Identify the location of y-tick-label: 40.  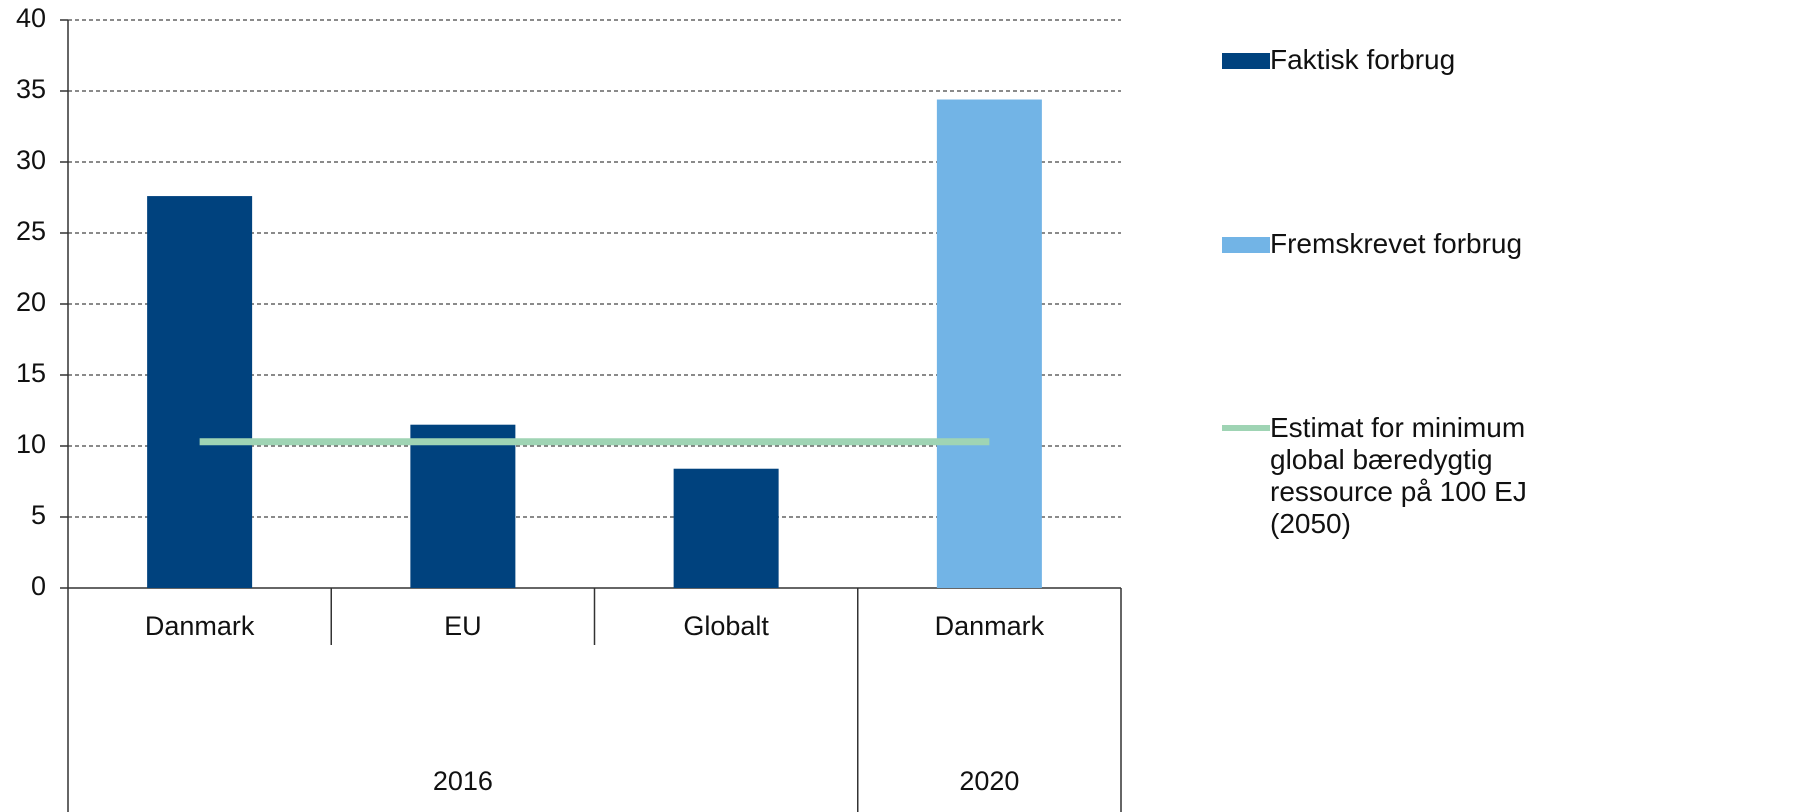
(31, 18).